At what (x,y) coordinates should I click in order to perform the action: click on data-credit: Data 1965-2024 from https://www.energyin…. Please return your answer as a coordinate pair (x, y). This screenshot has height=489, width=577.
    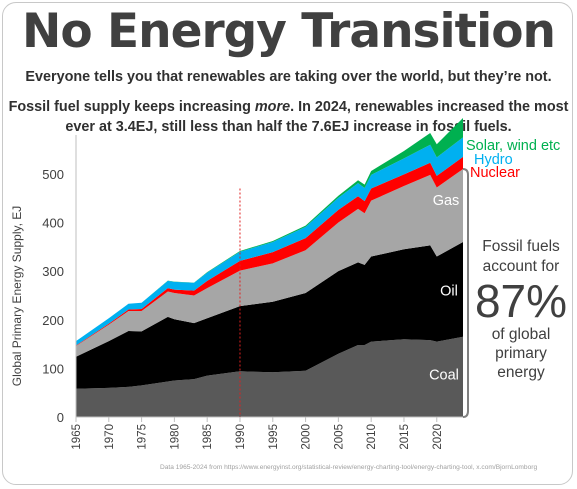
    Looking at the image, I should click on (349, 467).